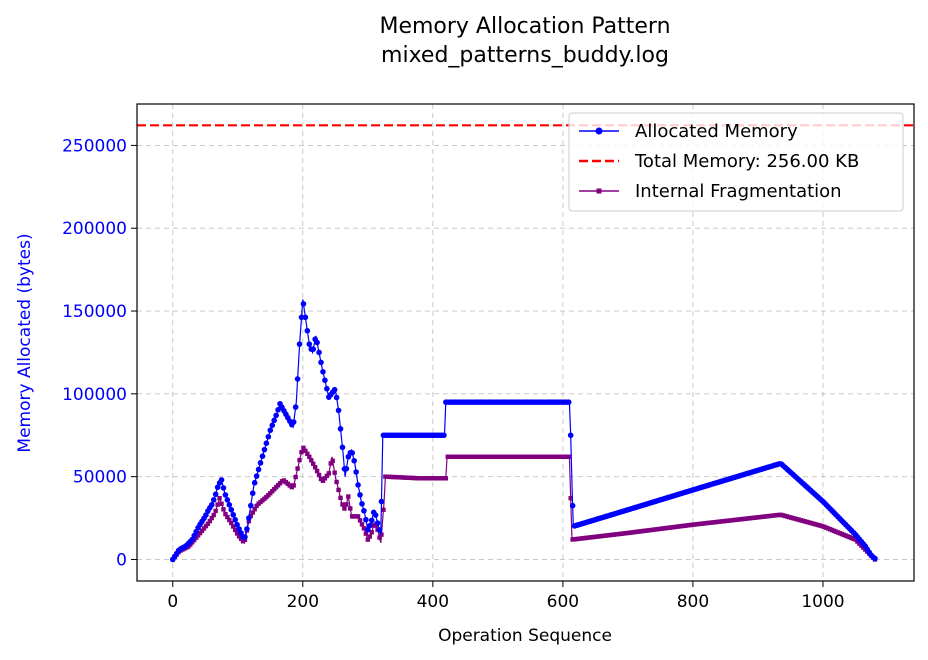 This screenshot has height=660, width=928. What do you see at coordinates (716, 131) in the screenshot?
I see `legend-allocated-label: Allocated Memory` at bounding box center [716, 131].